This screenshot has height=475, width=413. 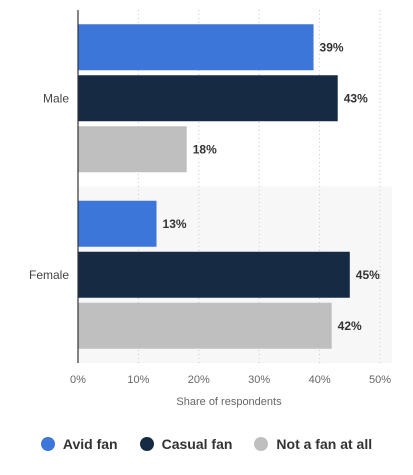 I want to click on data-label: 13%, so click(x=175, y=224).